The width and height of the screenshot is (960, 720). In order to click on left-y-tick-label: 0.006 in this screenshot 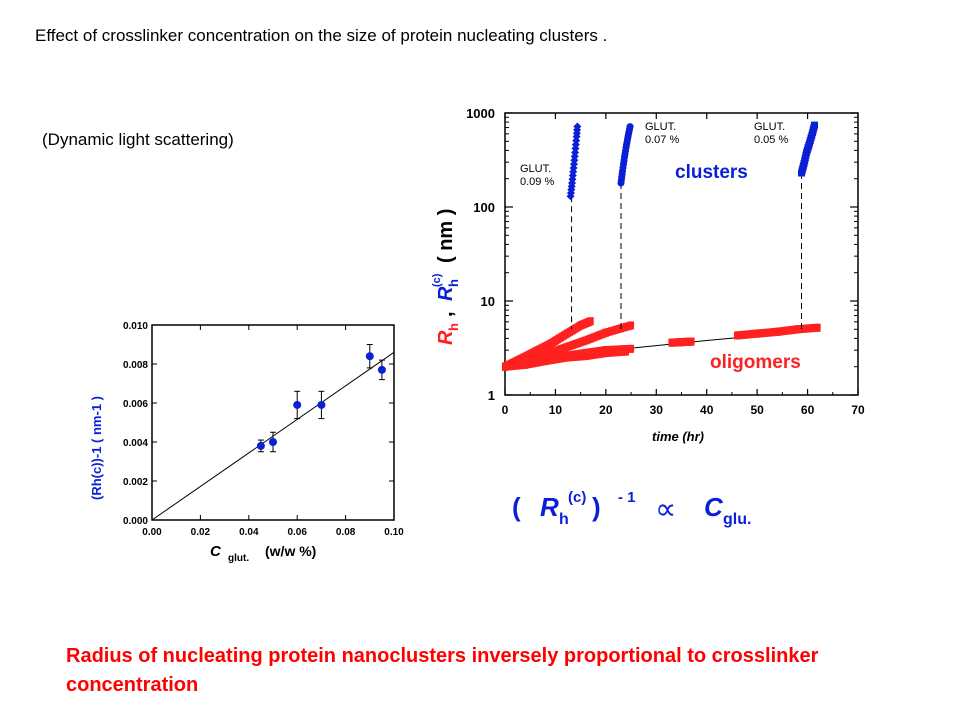, I will do `click(135, 404)`.